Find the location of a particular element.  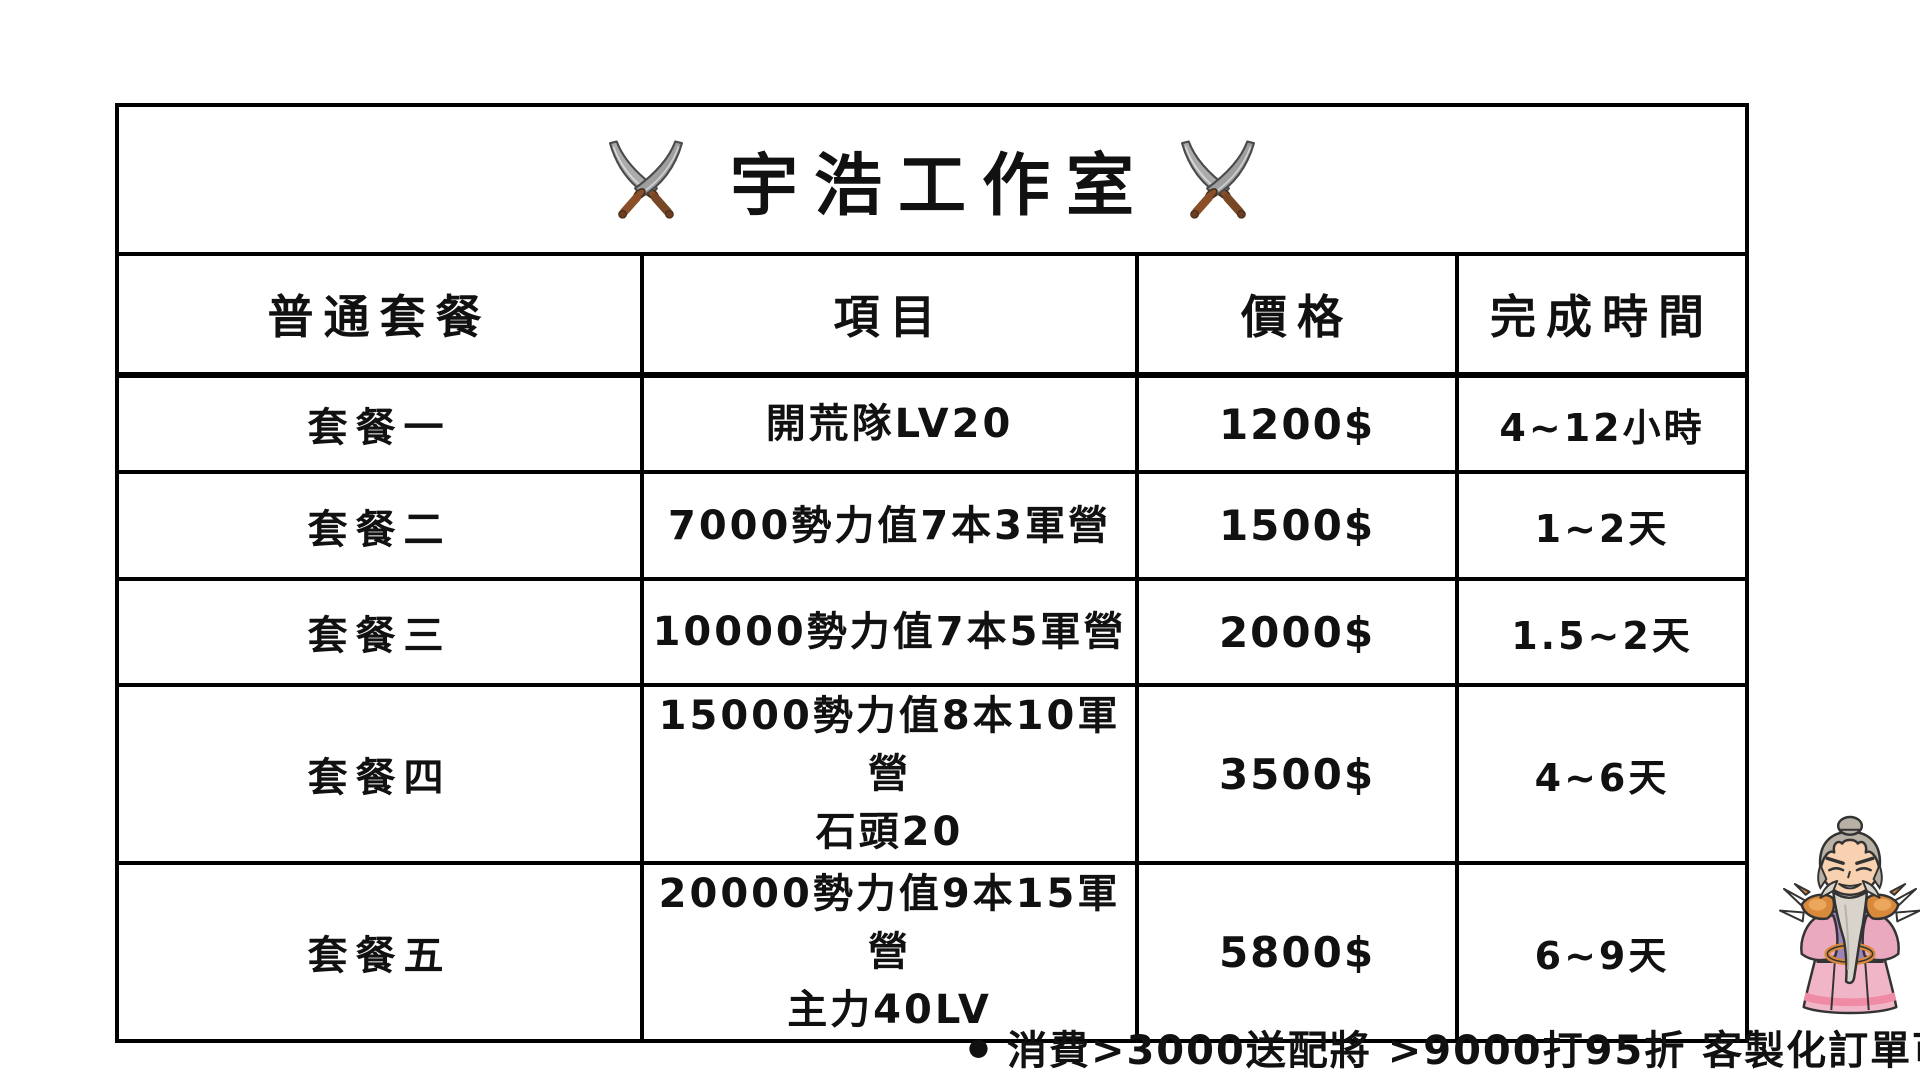

title-row: 宇浩工作室 is located at coordinates (932, 179).